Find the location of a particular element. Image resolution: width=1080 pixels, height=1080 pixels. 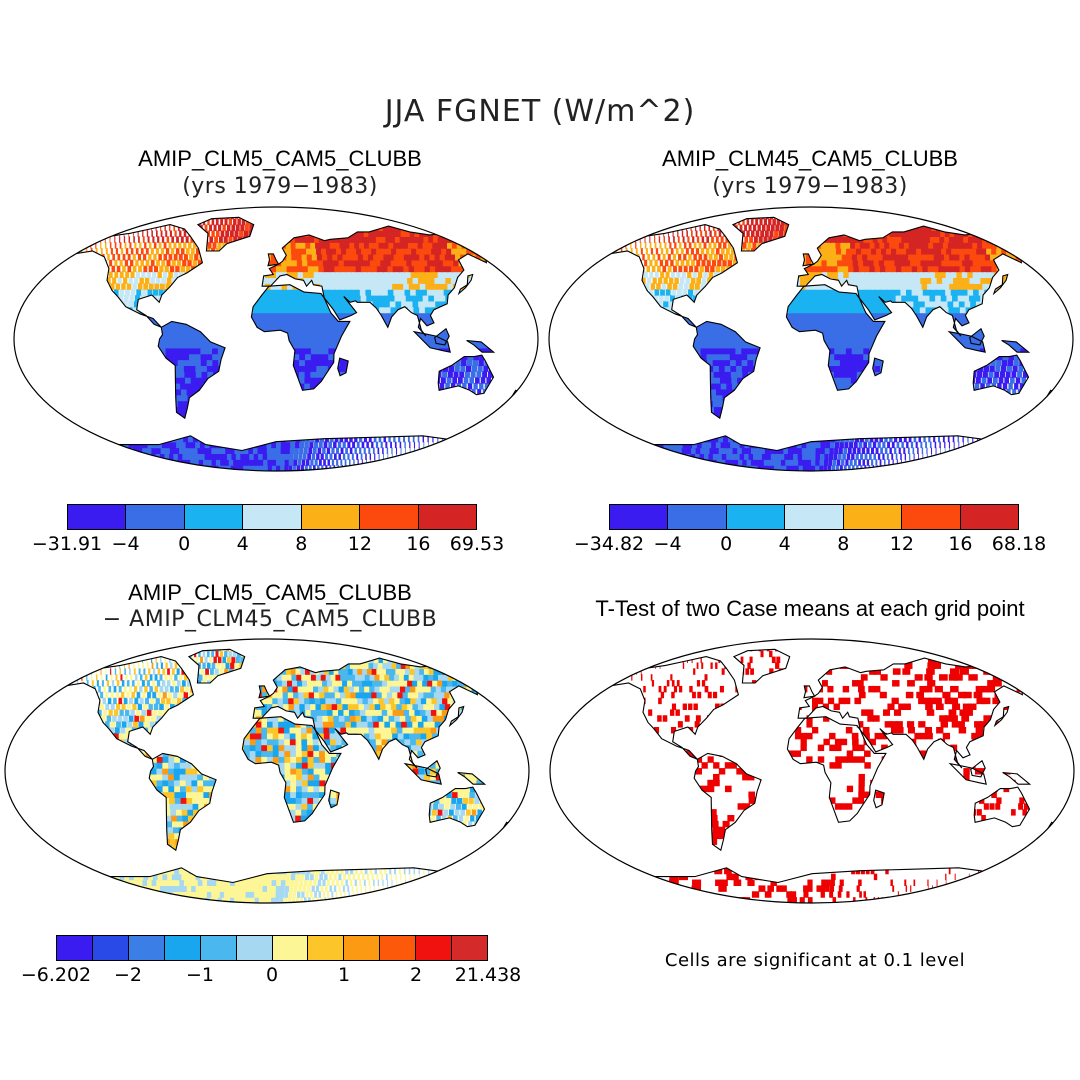

panel-2-subtitle: (yrs 1979−1983) is located at coordinates (810, 186).